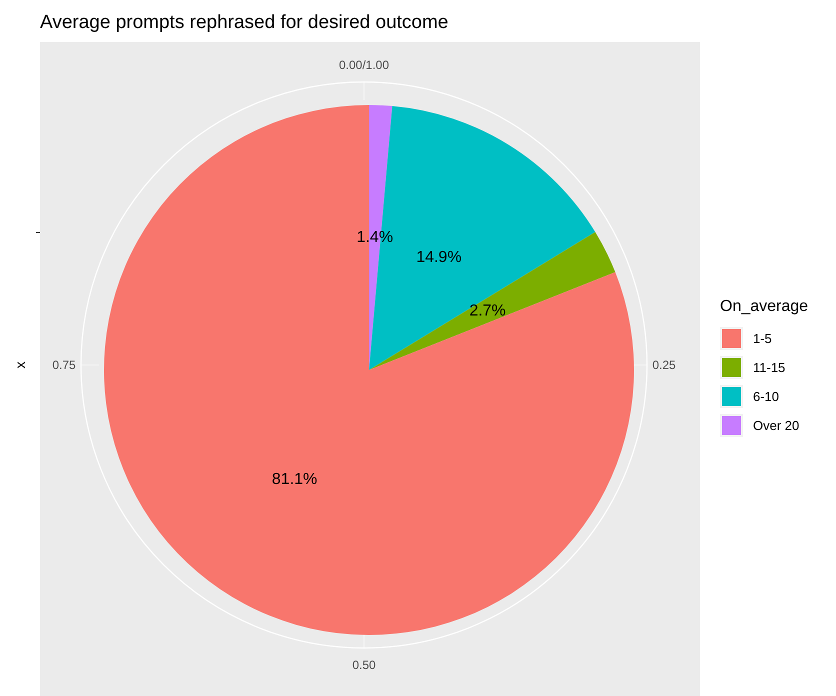 This screenshot has width=836, height=696. What do you see at coordinates (776, 425) in the screenshot?
I see `legend-label: Over 20` at bounding box center [776, 425].